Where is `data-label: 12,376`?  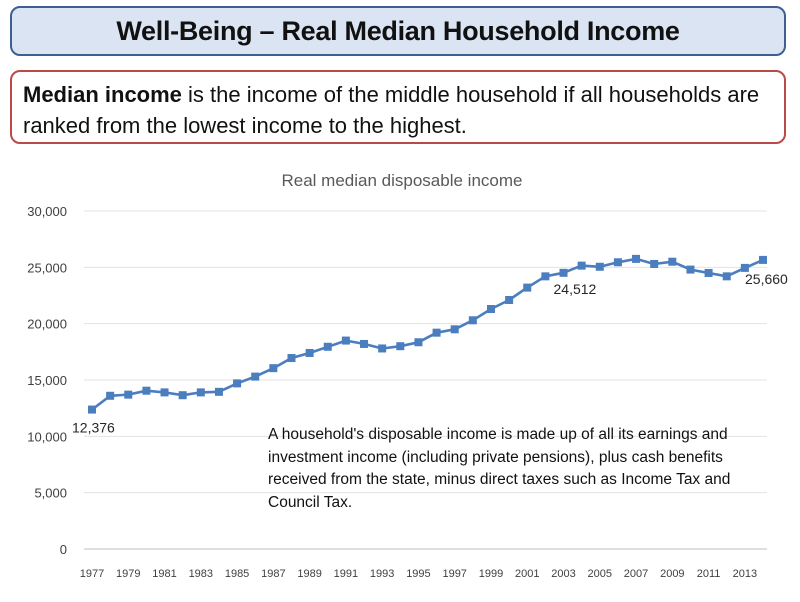
data-label: 12,376 is located at coordinates (93, 428).